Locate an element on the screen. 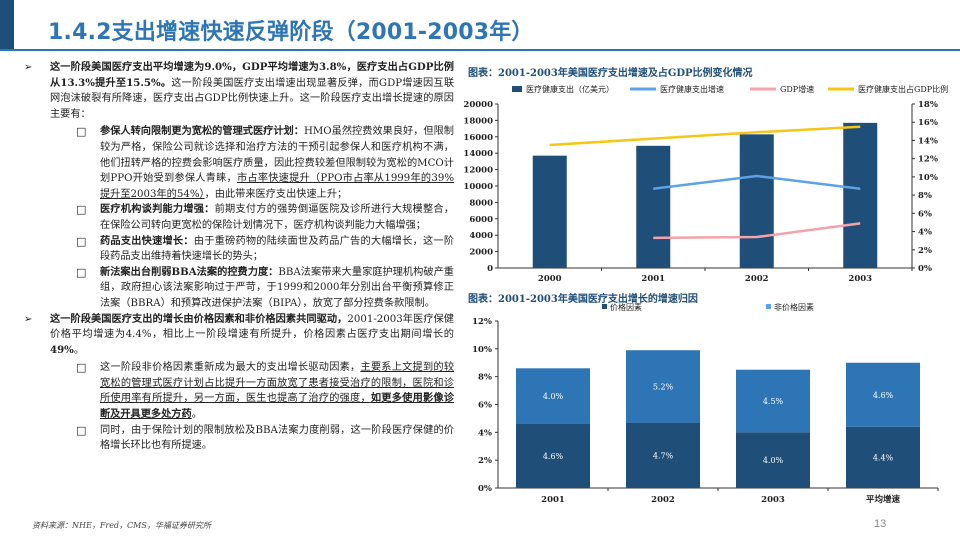 The image size is (960, 540). data-label-non-price: 5.2% is located at coordinates (663, 386).